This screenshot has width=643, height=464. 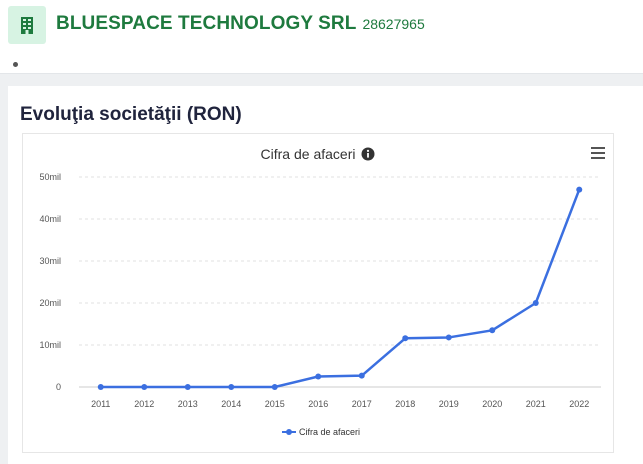 What do you see at coordinates (188, 404) in the screenshot?
I see `x-tick-label: 2013` at bounding box center [188, 404].